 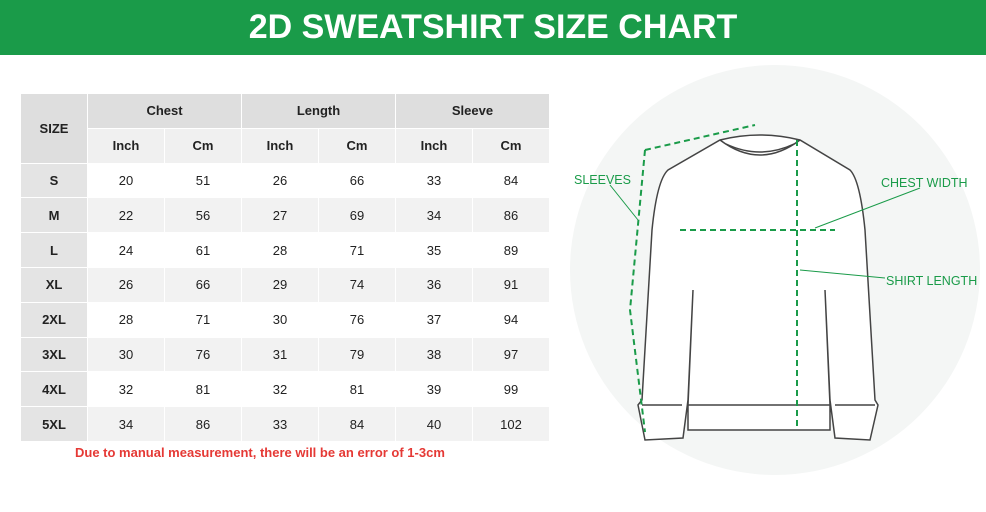 What do you see at coordinates (434, 354) in the screenshot?
I see `table-cell: 38` at bounding box center [434, 354].